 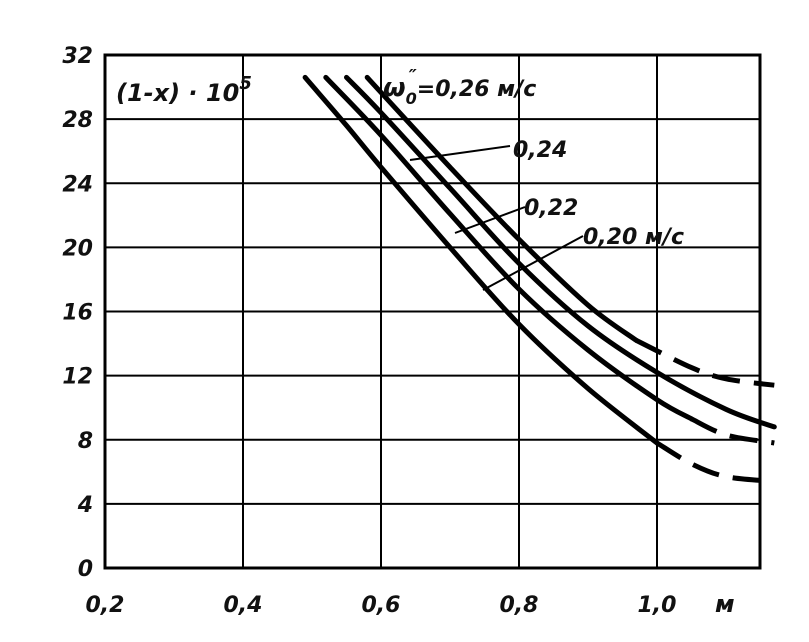 What do you see at coordinates (243, 605) in the screenshot?
I see `x-tick-label-1: 0,4` at bounding box center [243, 605].